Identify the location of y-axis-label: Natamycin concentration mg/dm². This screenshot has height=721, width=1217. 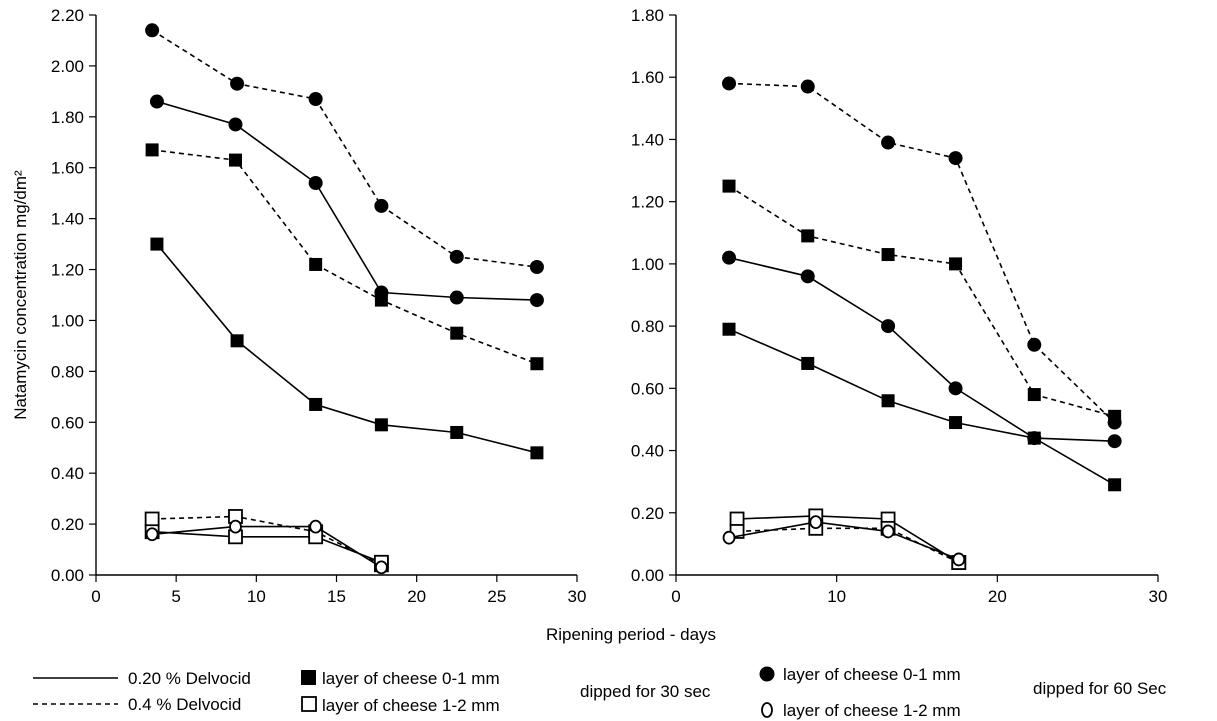
(20, 295).